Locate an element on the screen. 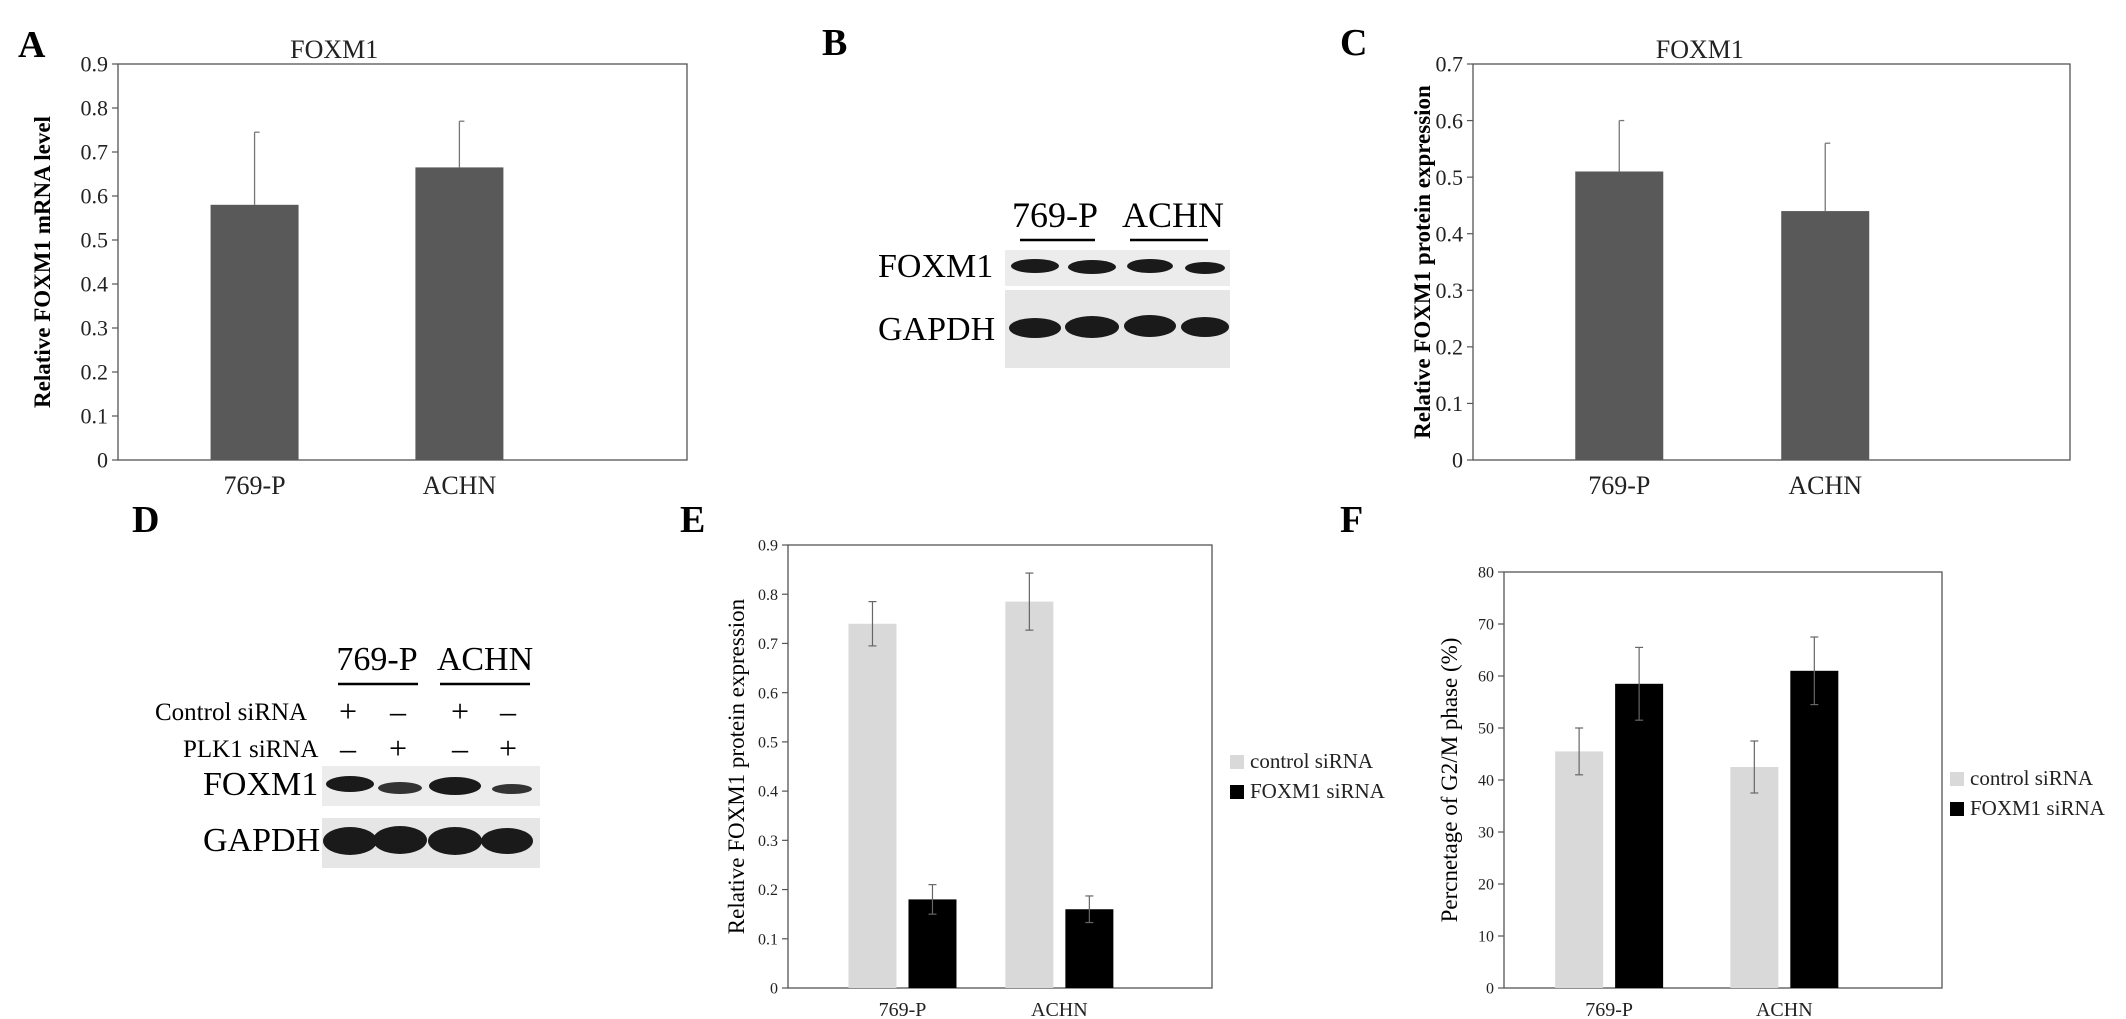  panel-letter-e: E is located at coordinates (692, 520).